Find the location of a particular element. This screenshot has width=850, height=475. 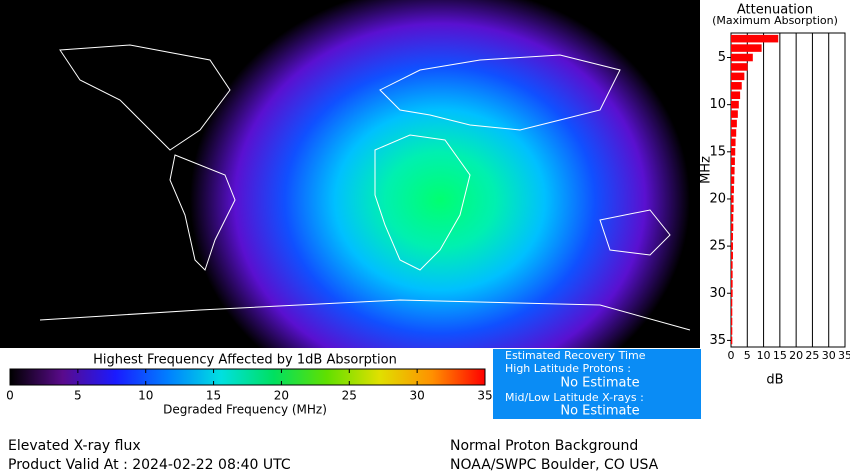

y-tick-label: 35 is located at coordinates (717, 340).